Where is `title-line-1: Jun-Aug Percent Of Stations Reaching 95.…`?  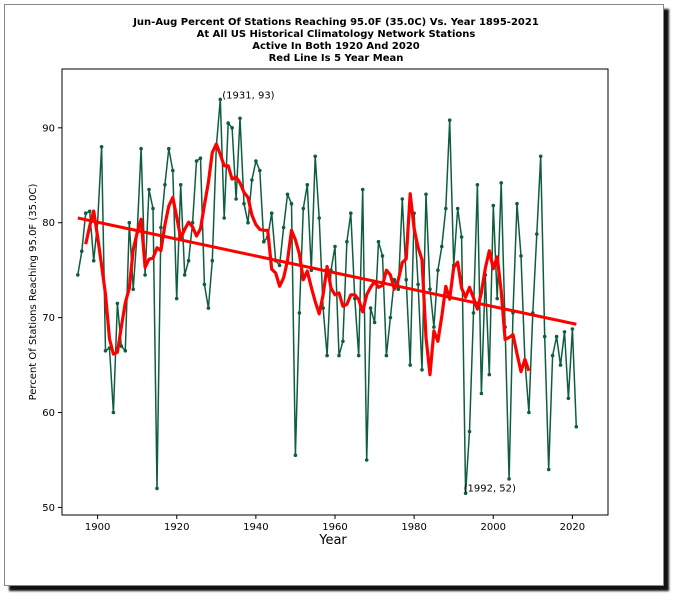
title-line-1: Jun-Aug Percent Of Stations Reaching 95.… is located at coordinates (335, 22).